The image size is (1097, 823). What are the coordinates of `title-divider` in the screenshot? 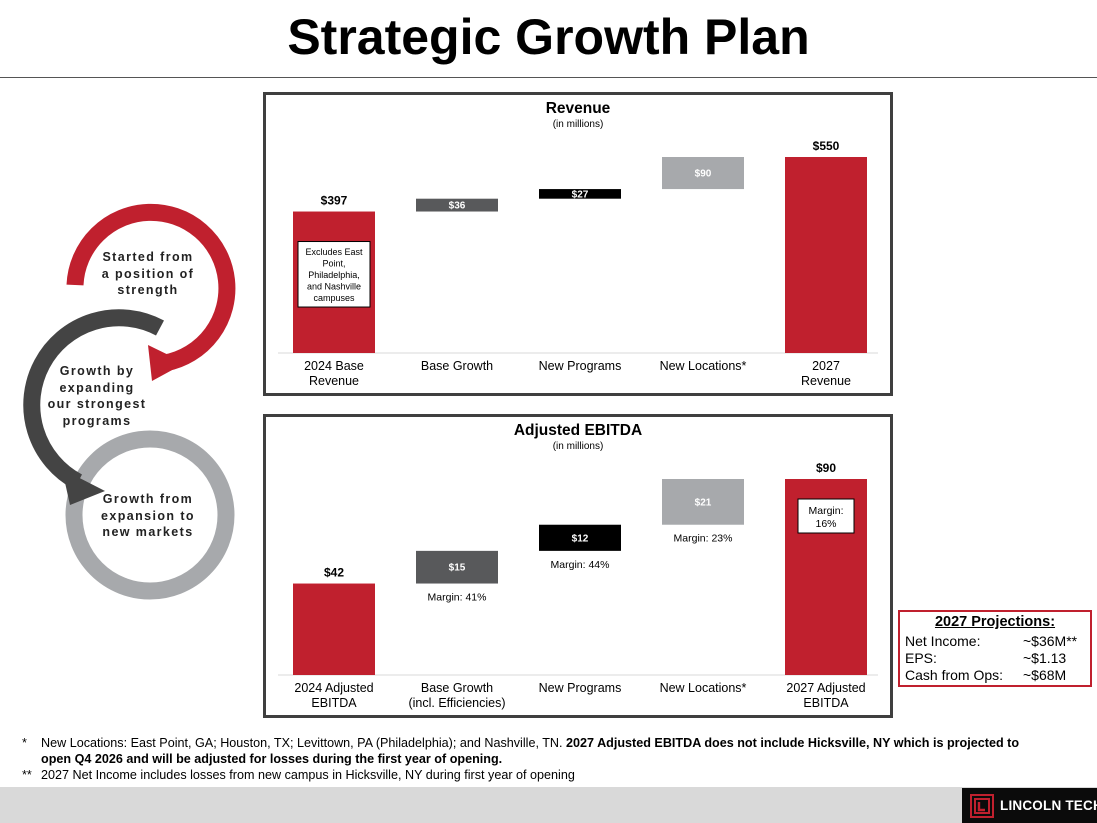 It's located at (548, 77).